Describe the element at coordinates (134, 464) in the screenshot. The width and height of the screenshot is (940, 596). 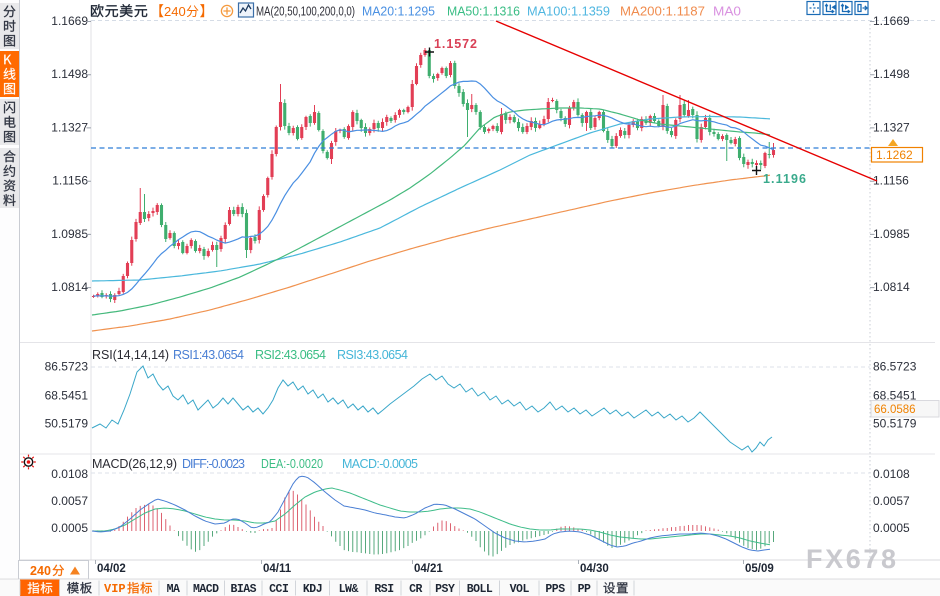
I see `svg-text: MACD(26,12,9)` at that location.